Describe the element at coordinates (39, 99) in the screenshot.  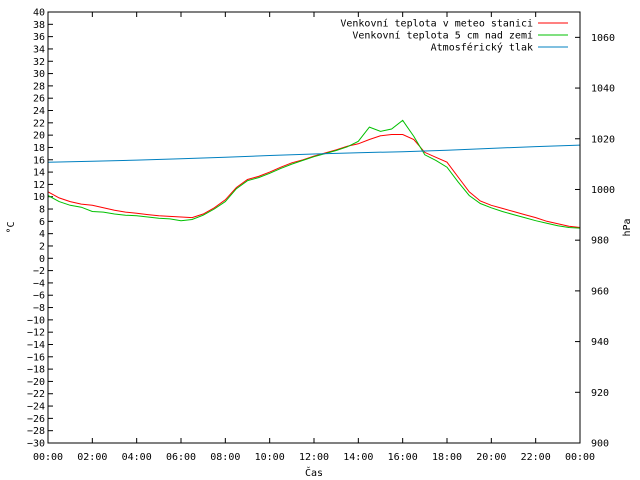
I see `left-tick-label: 26` at that location.